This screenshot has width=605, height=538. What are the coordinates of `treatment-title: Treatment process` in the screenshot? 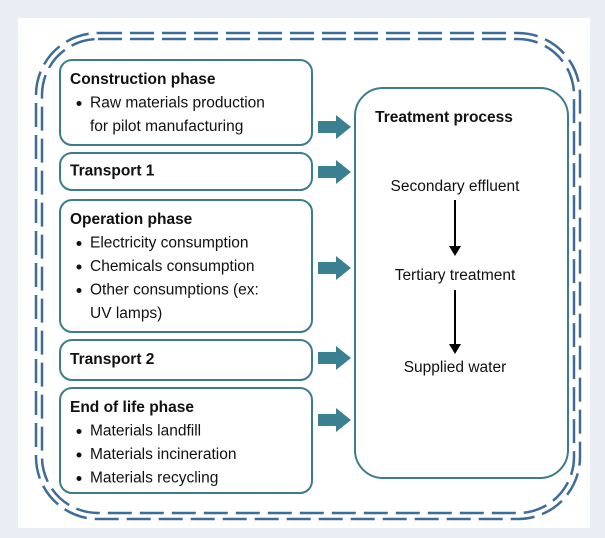 It's located at (444, 117).